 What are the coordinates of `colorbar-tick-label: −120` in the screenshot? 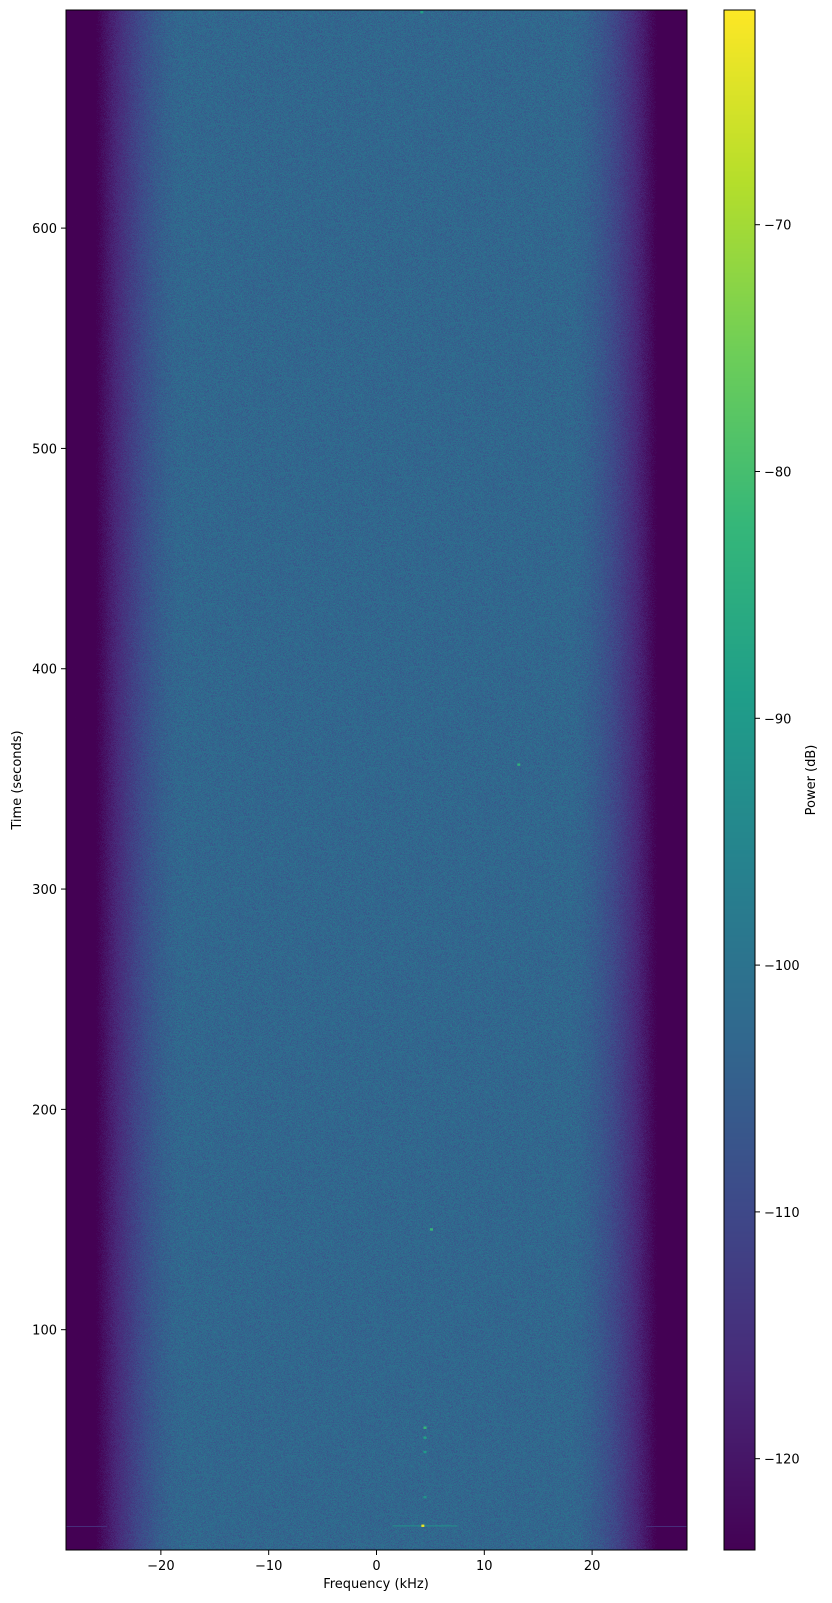 It's located at (782, 1460).